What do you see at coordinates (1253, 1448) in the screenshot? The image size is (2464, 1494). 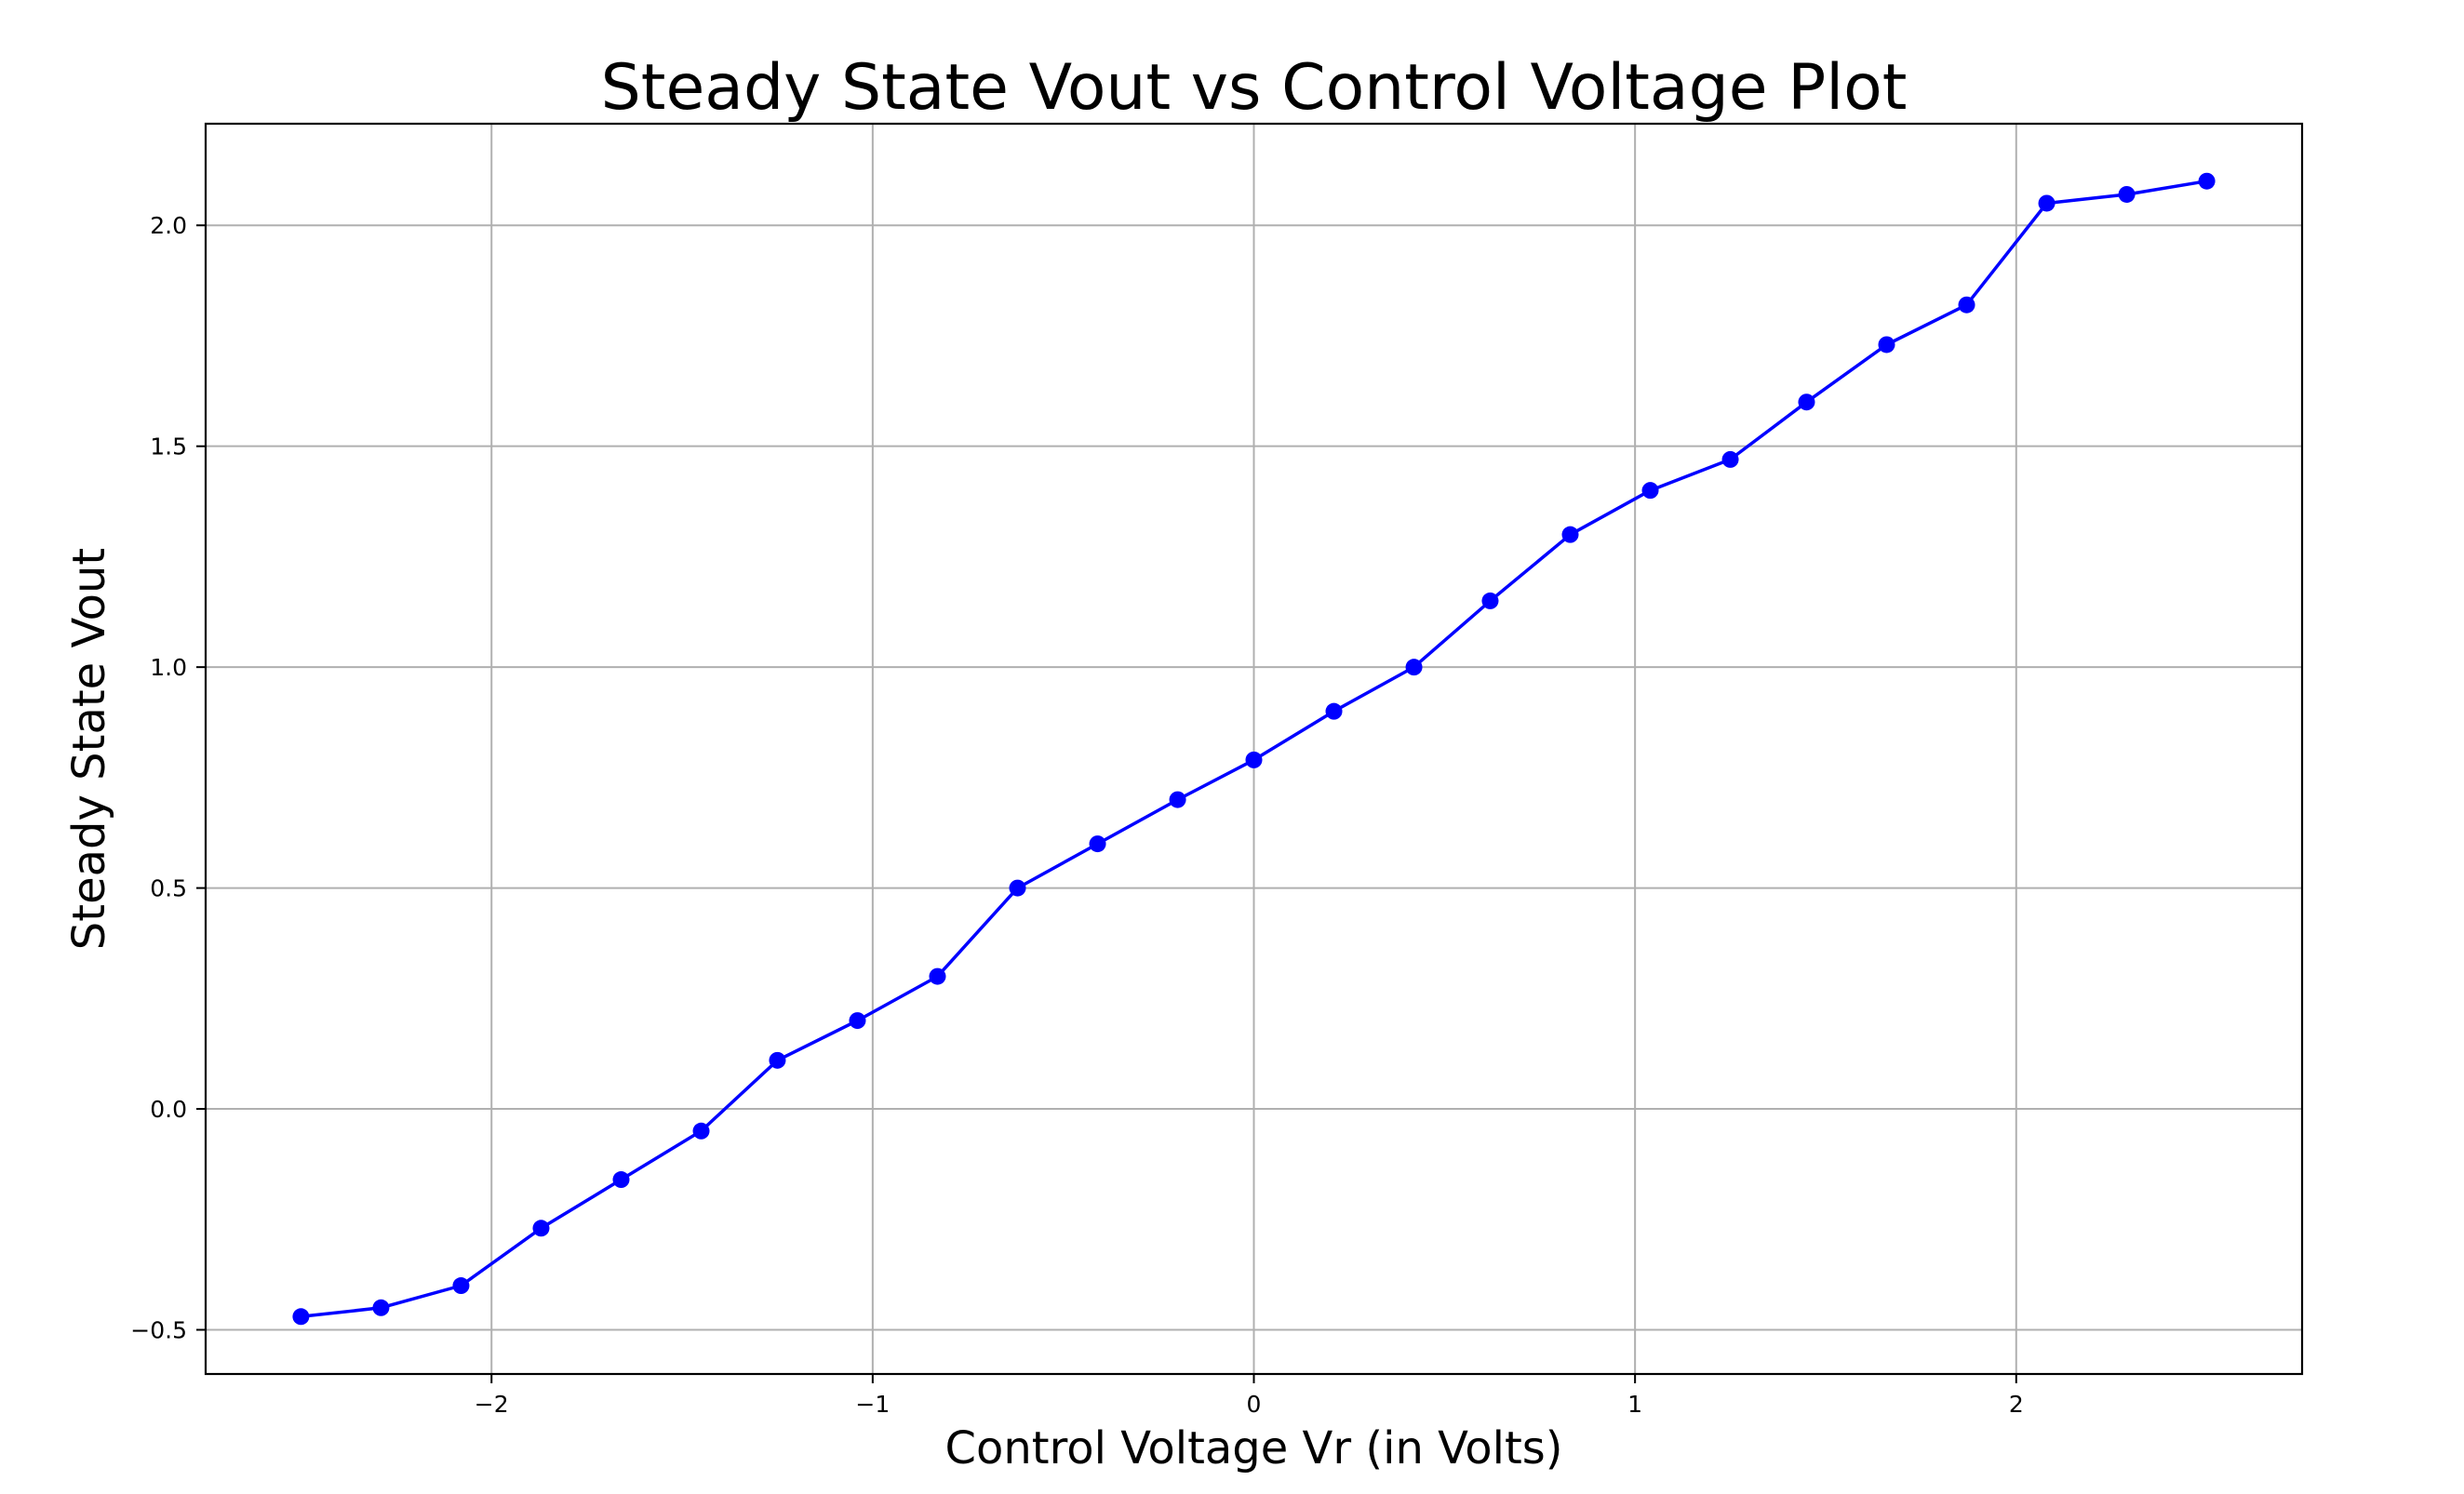 I see `x-axis-label: Control Voltage Vr (in Volts)` at bounding box center [1253, 1448].